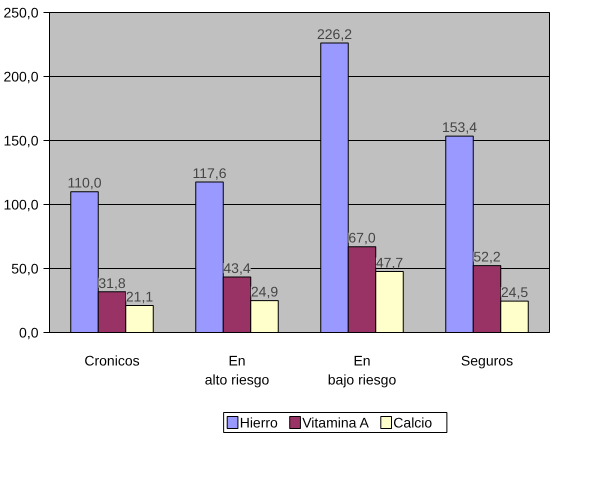  Describe the element at coordinates (21, 76) in the screenshot. I see `y-tick-label: 200,0` at that location.